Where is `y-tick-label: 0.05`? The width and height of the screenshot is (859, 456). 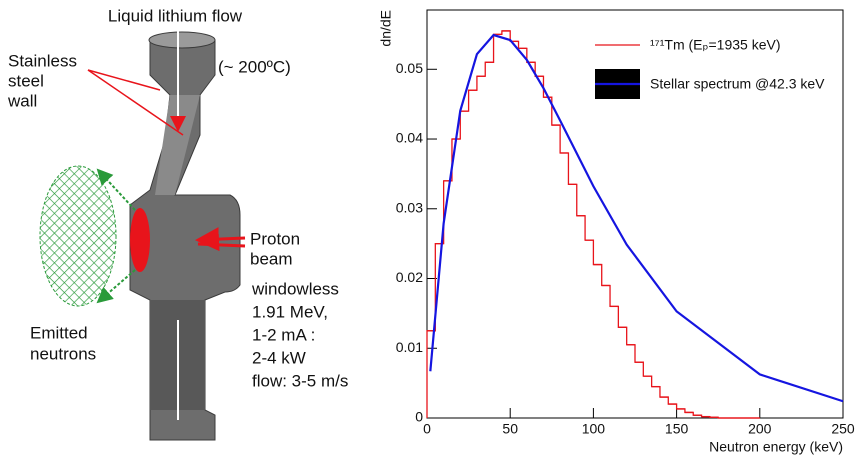
y-tick-label: 0.05 is located at coordinates (409, 68).